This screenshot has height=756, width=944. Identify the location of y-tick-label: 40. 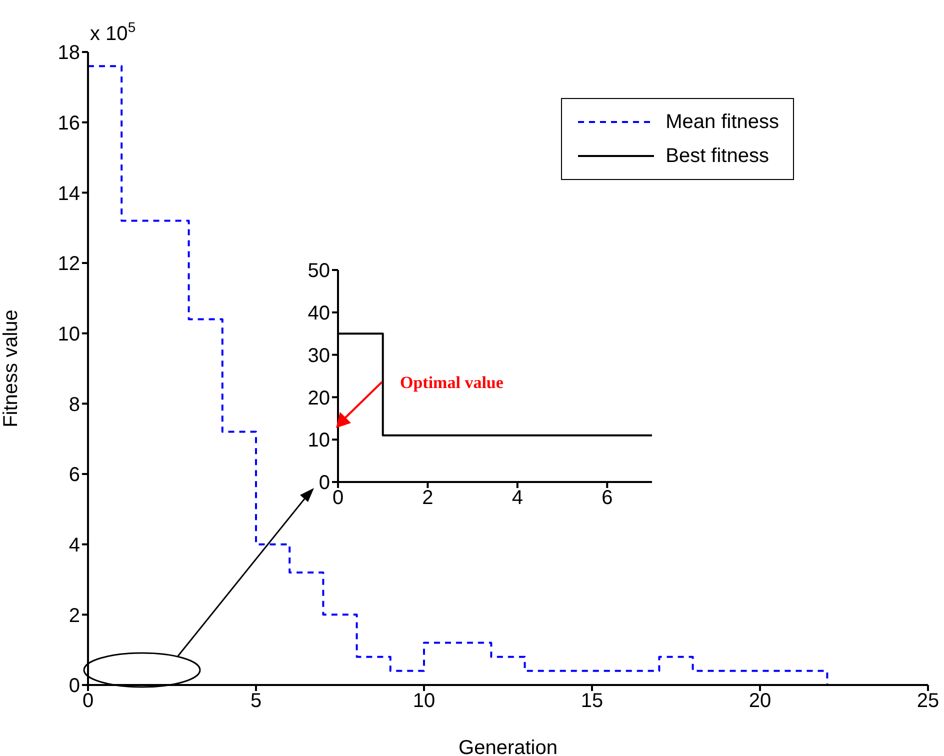
(319, 313).